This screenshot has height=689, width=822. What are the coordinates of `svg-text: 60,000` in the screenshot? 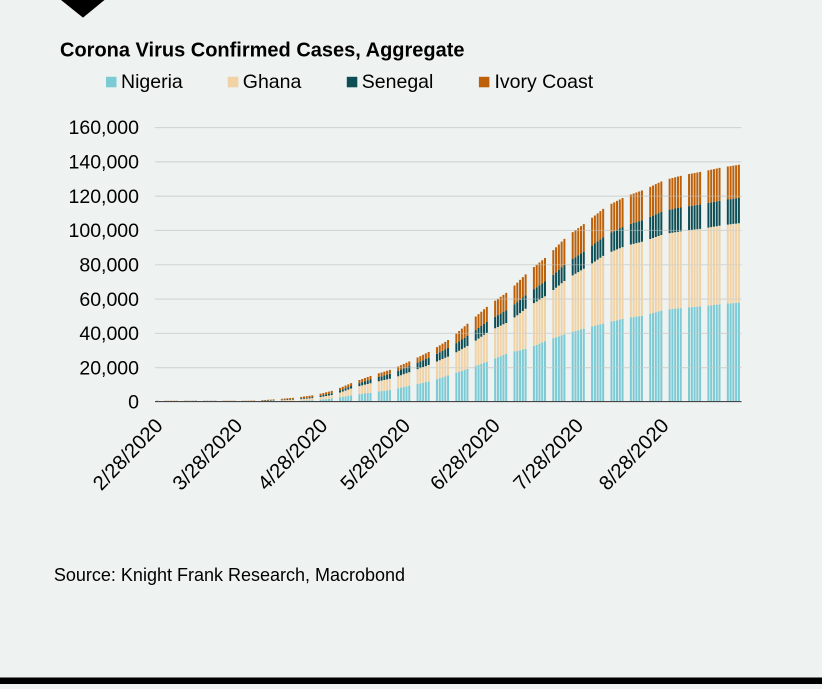 It's located at (109, 300).